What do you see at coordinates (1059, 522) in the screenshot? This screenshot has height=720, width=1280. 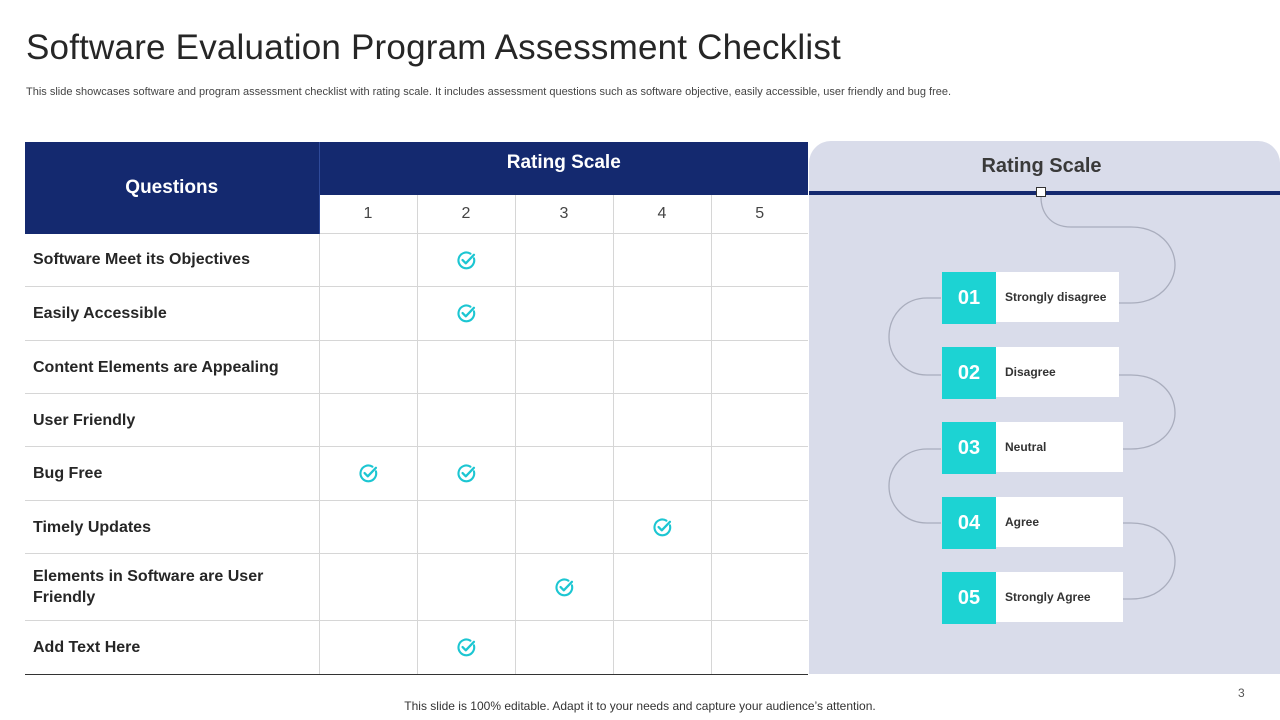 I see `step-label: Agree` at bounding box center [1059, 522].